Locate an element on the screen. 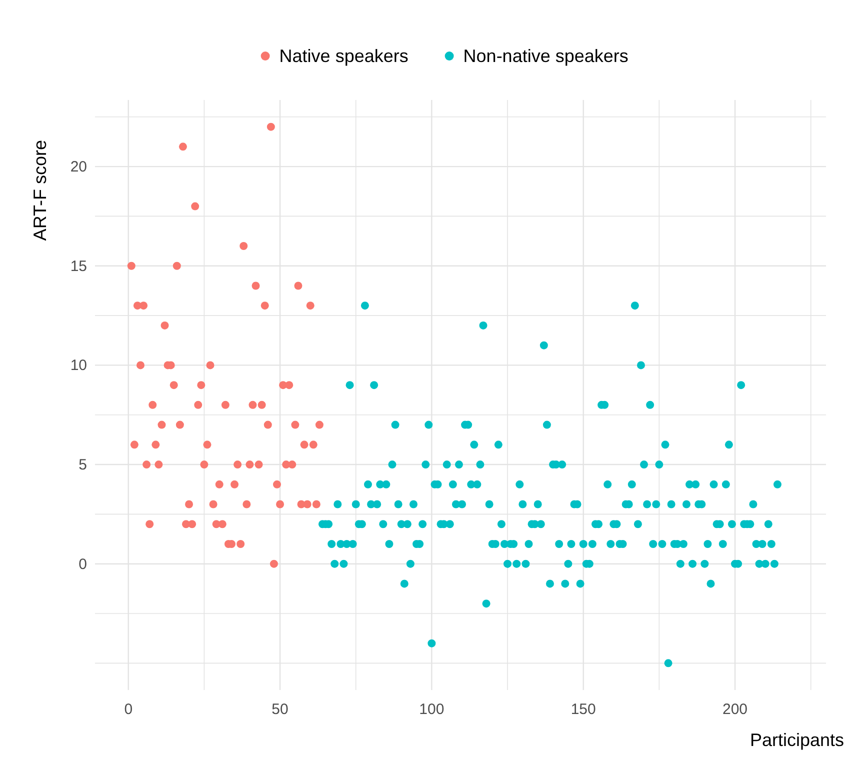  y-tick-label: 20 is located at coordinates (78, 167).